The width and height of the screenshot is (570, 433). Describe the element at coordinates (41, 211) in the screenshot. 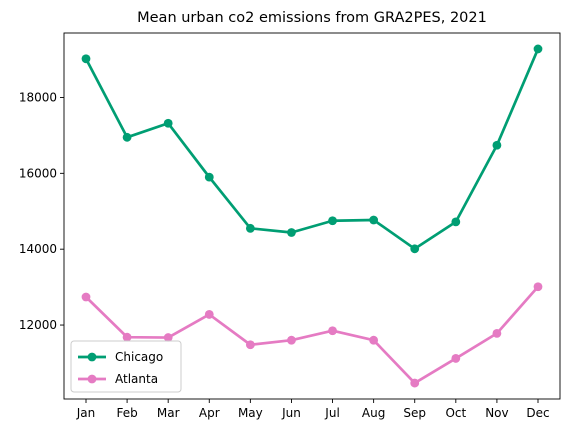

I see `y-axis: 12000 14000 16000 18000` at that location.